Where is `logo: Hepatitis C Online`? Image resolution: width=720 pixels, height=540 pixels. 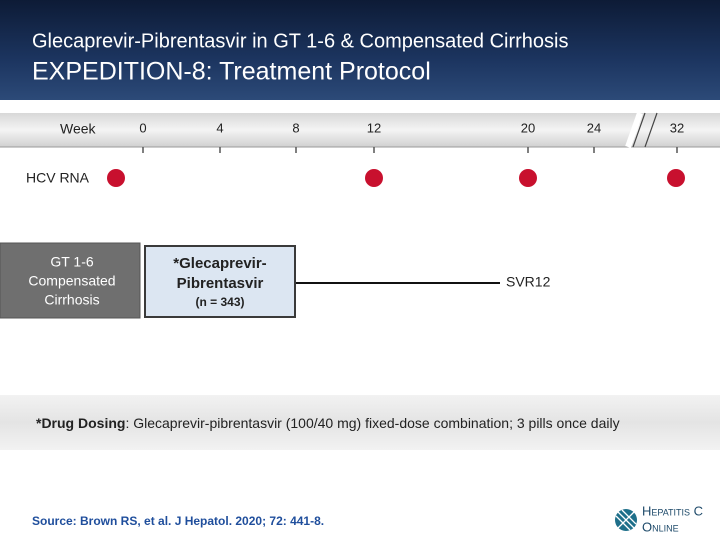
logo: Hepatitis C Online is located at coordinates (659, 518).